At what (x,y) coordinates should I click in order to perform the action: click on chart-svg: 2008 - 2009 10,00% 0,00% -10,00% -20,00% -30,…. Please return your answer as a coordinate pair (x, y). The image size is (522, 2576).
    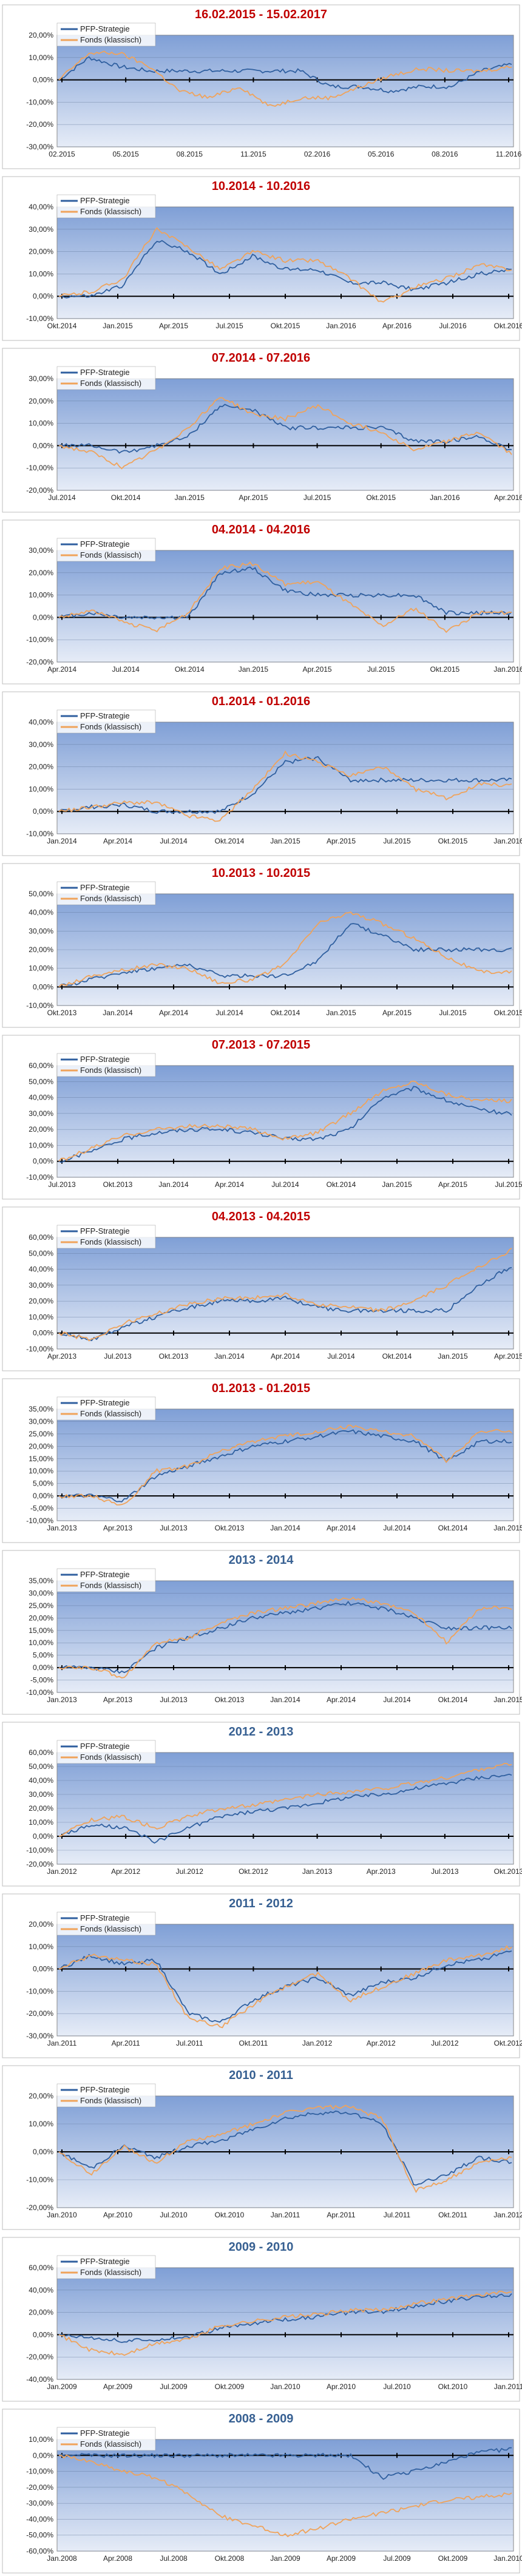
    Looking at the image, I should click on (262, 2491).